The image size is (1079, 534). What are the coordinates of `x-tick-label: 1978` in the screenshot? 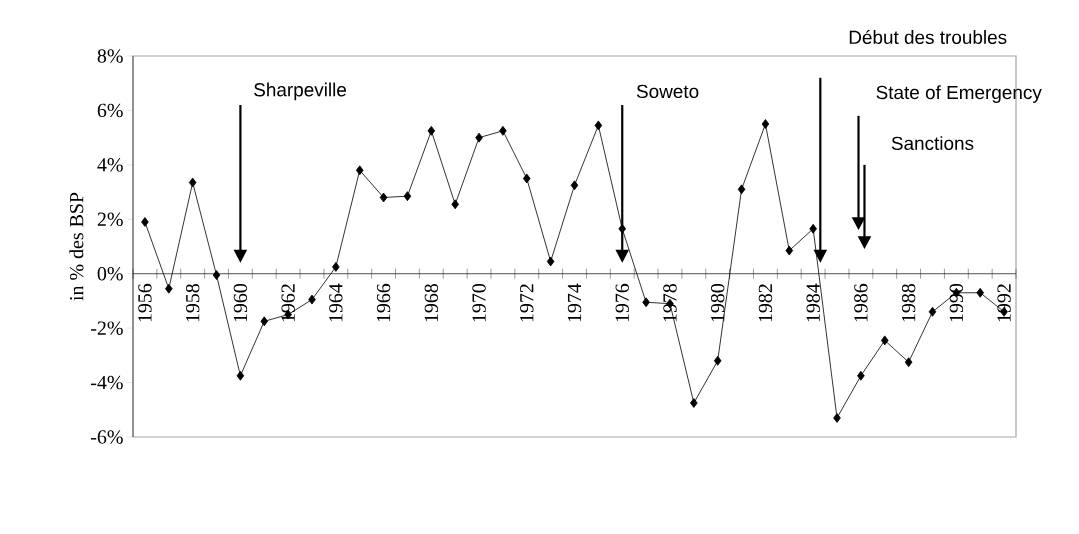 It's located at (670, 302).